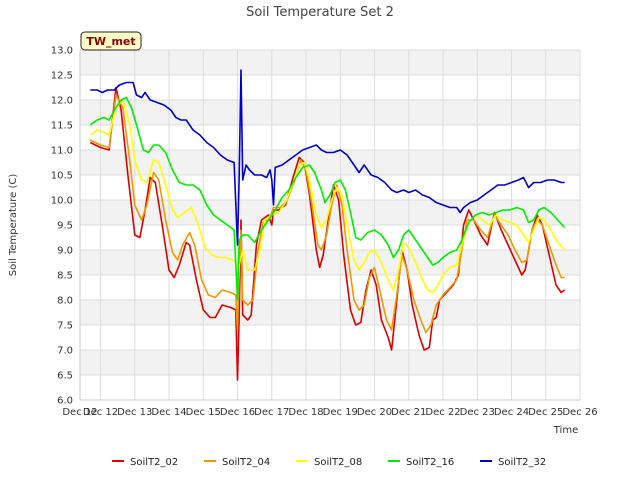 This screenshot has width=640, height=480. What do you see at coordinates (237, 412) in the screenshot?
I see `x-tick-label: Dec 16` at bounding box center [237, 412].